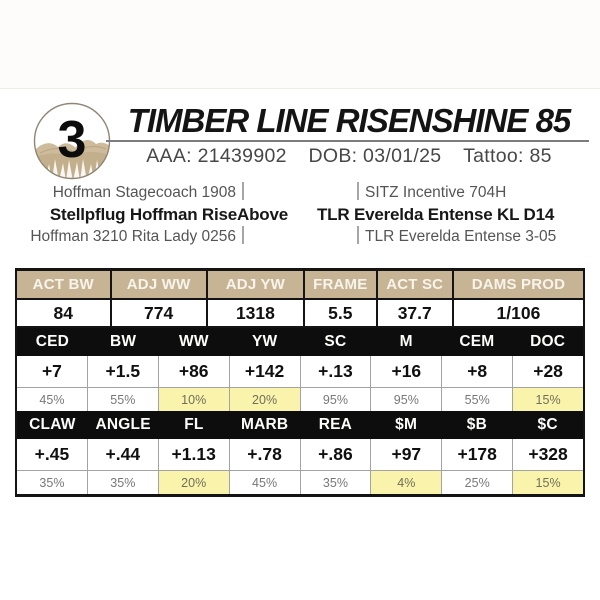 This screenshot has width=600, height=600. I want to click on col-header: ACT BW, so click(64, 284).